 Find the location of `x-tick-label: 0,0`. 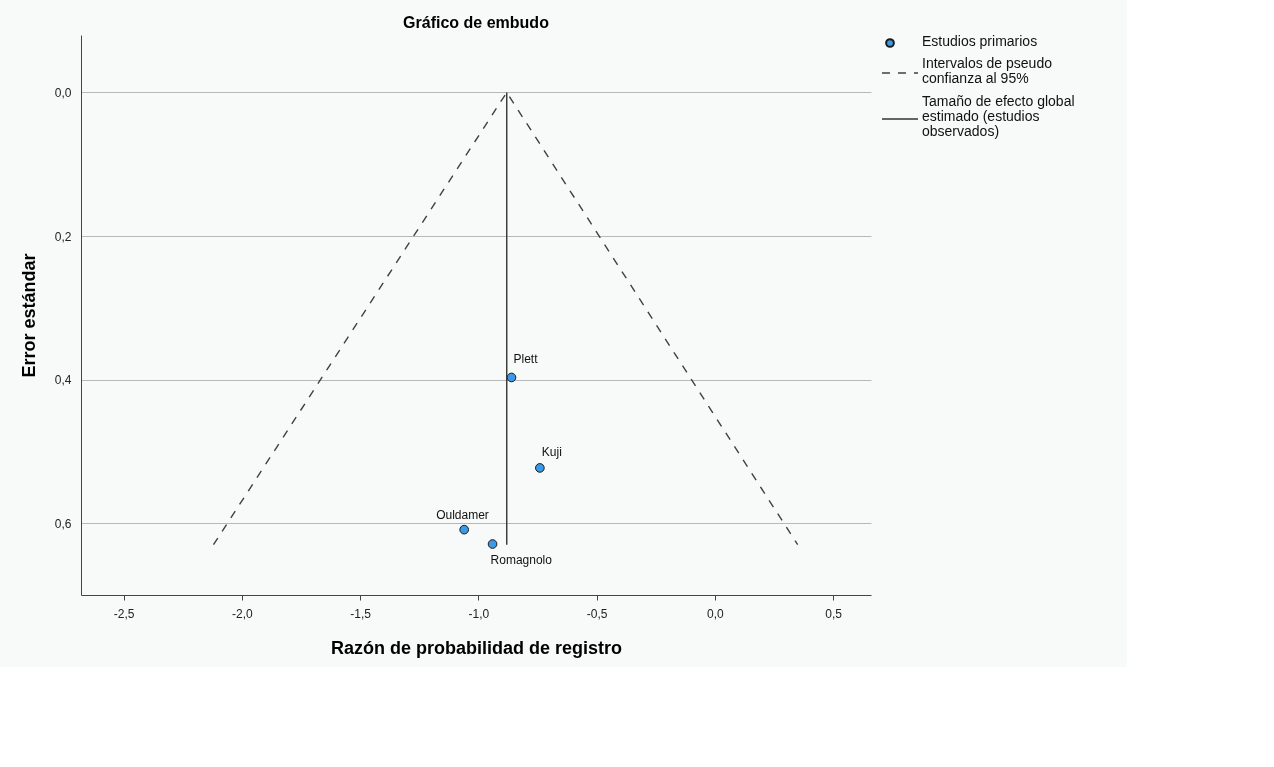

x-tick-label: 0,0 is located at coordinates (716, 613).